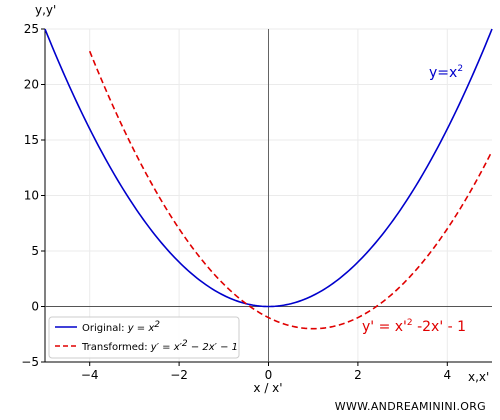  Describe the element at coordinates (460, 69) in the screenshot. I see `annotation-blue-sup: 2` at that location.